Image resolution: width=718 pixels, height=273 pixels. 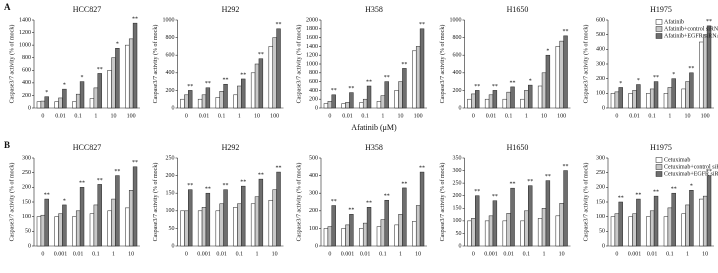 I want to click on y-tick-label: 1000, so click(x=25, y=46).